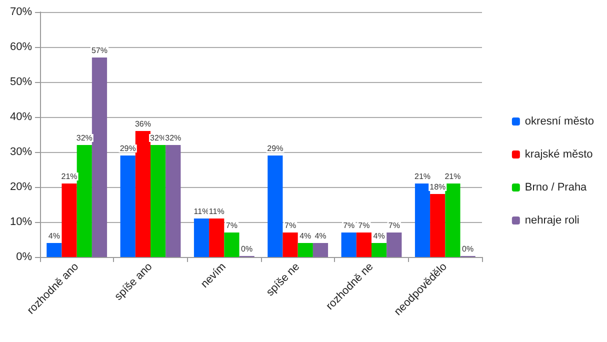 This screenshot has width=607, height=342. Describe the element at coordinates (552, 220) in the screenshot. I see `legend-label: nehraje roli` at that location.